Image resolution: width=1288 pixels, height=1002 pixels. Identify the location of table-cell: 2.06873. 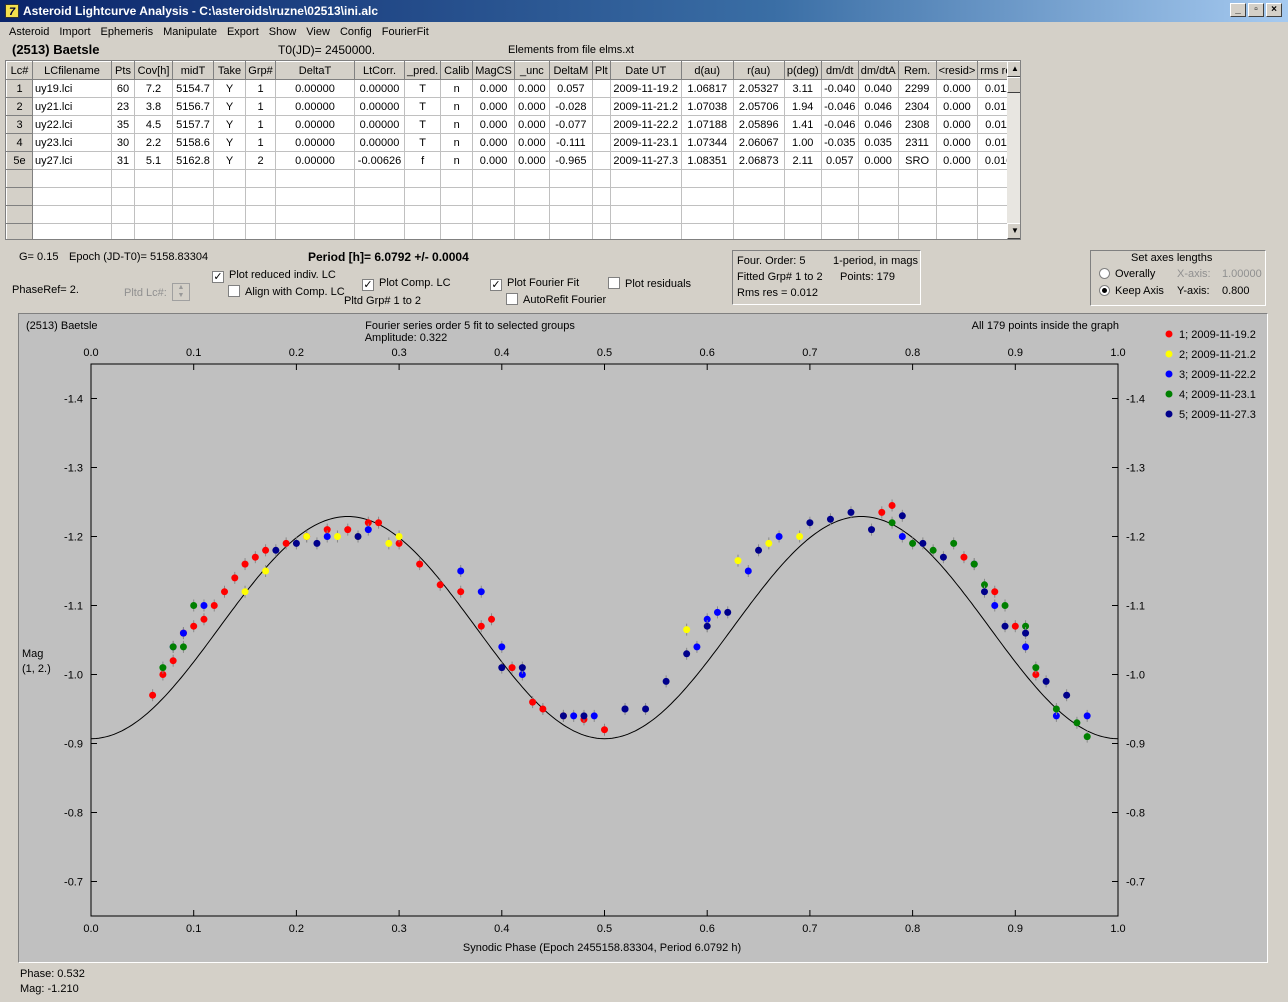
(758, 160).